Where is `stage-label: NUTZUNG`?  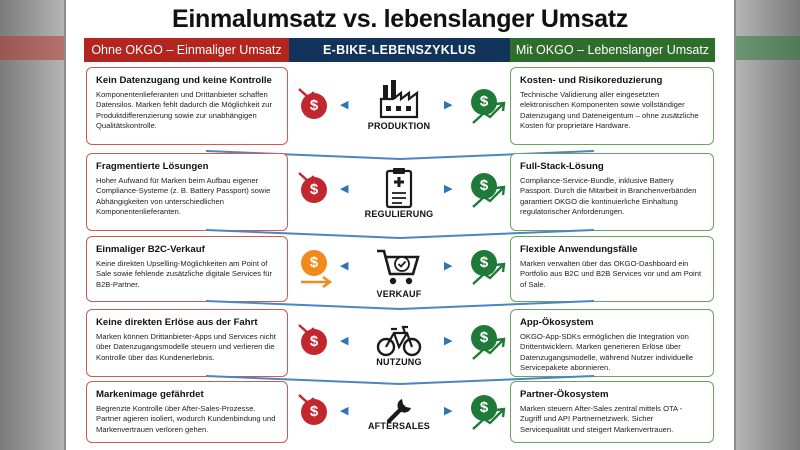 stage-label: NUTZUNG is located at coordinates (399, 362).